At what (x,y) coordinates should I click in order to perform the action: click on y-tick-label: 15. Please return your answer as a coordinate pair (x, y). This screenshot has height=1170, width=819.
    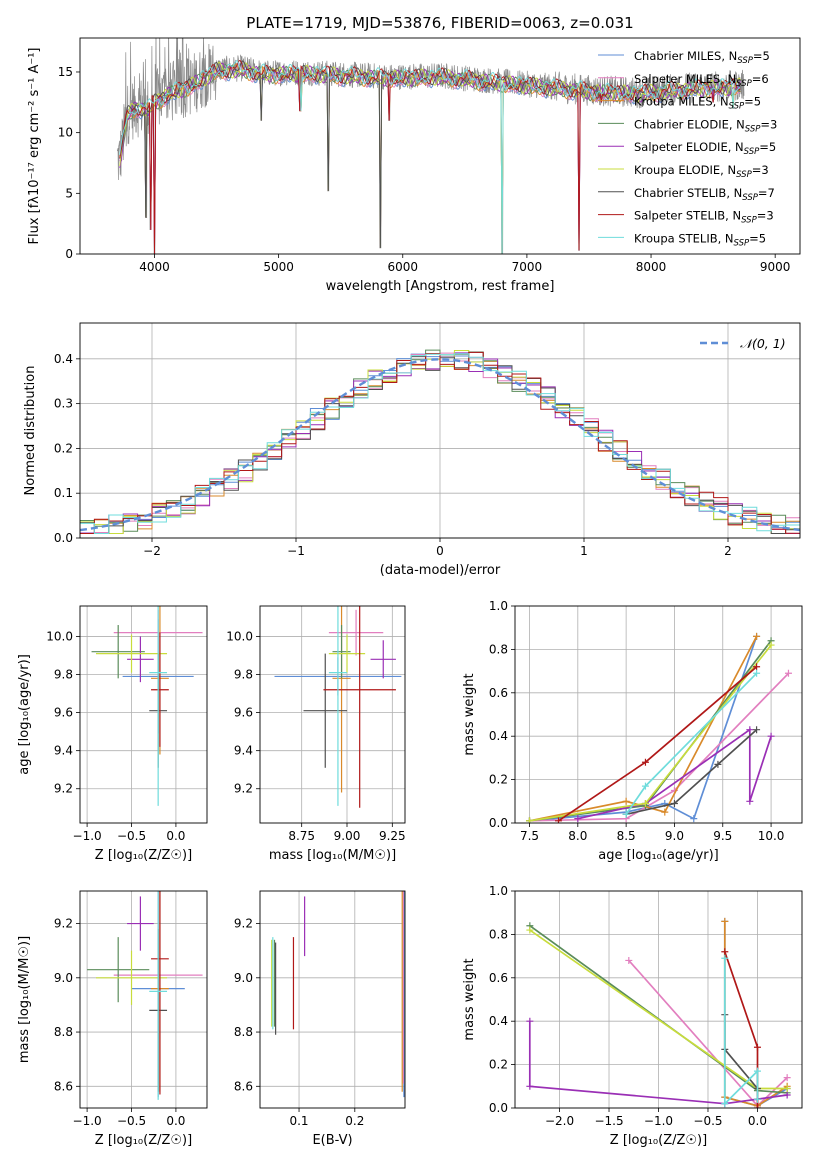
    Looking at the image, I should click on (65, 72).